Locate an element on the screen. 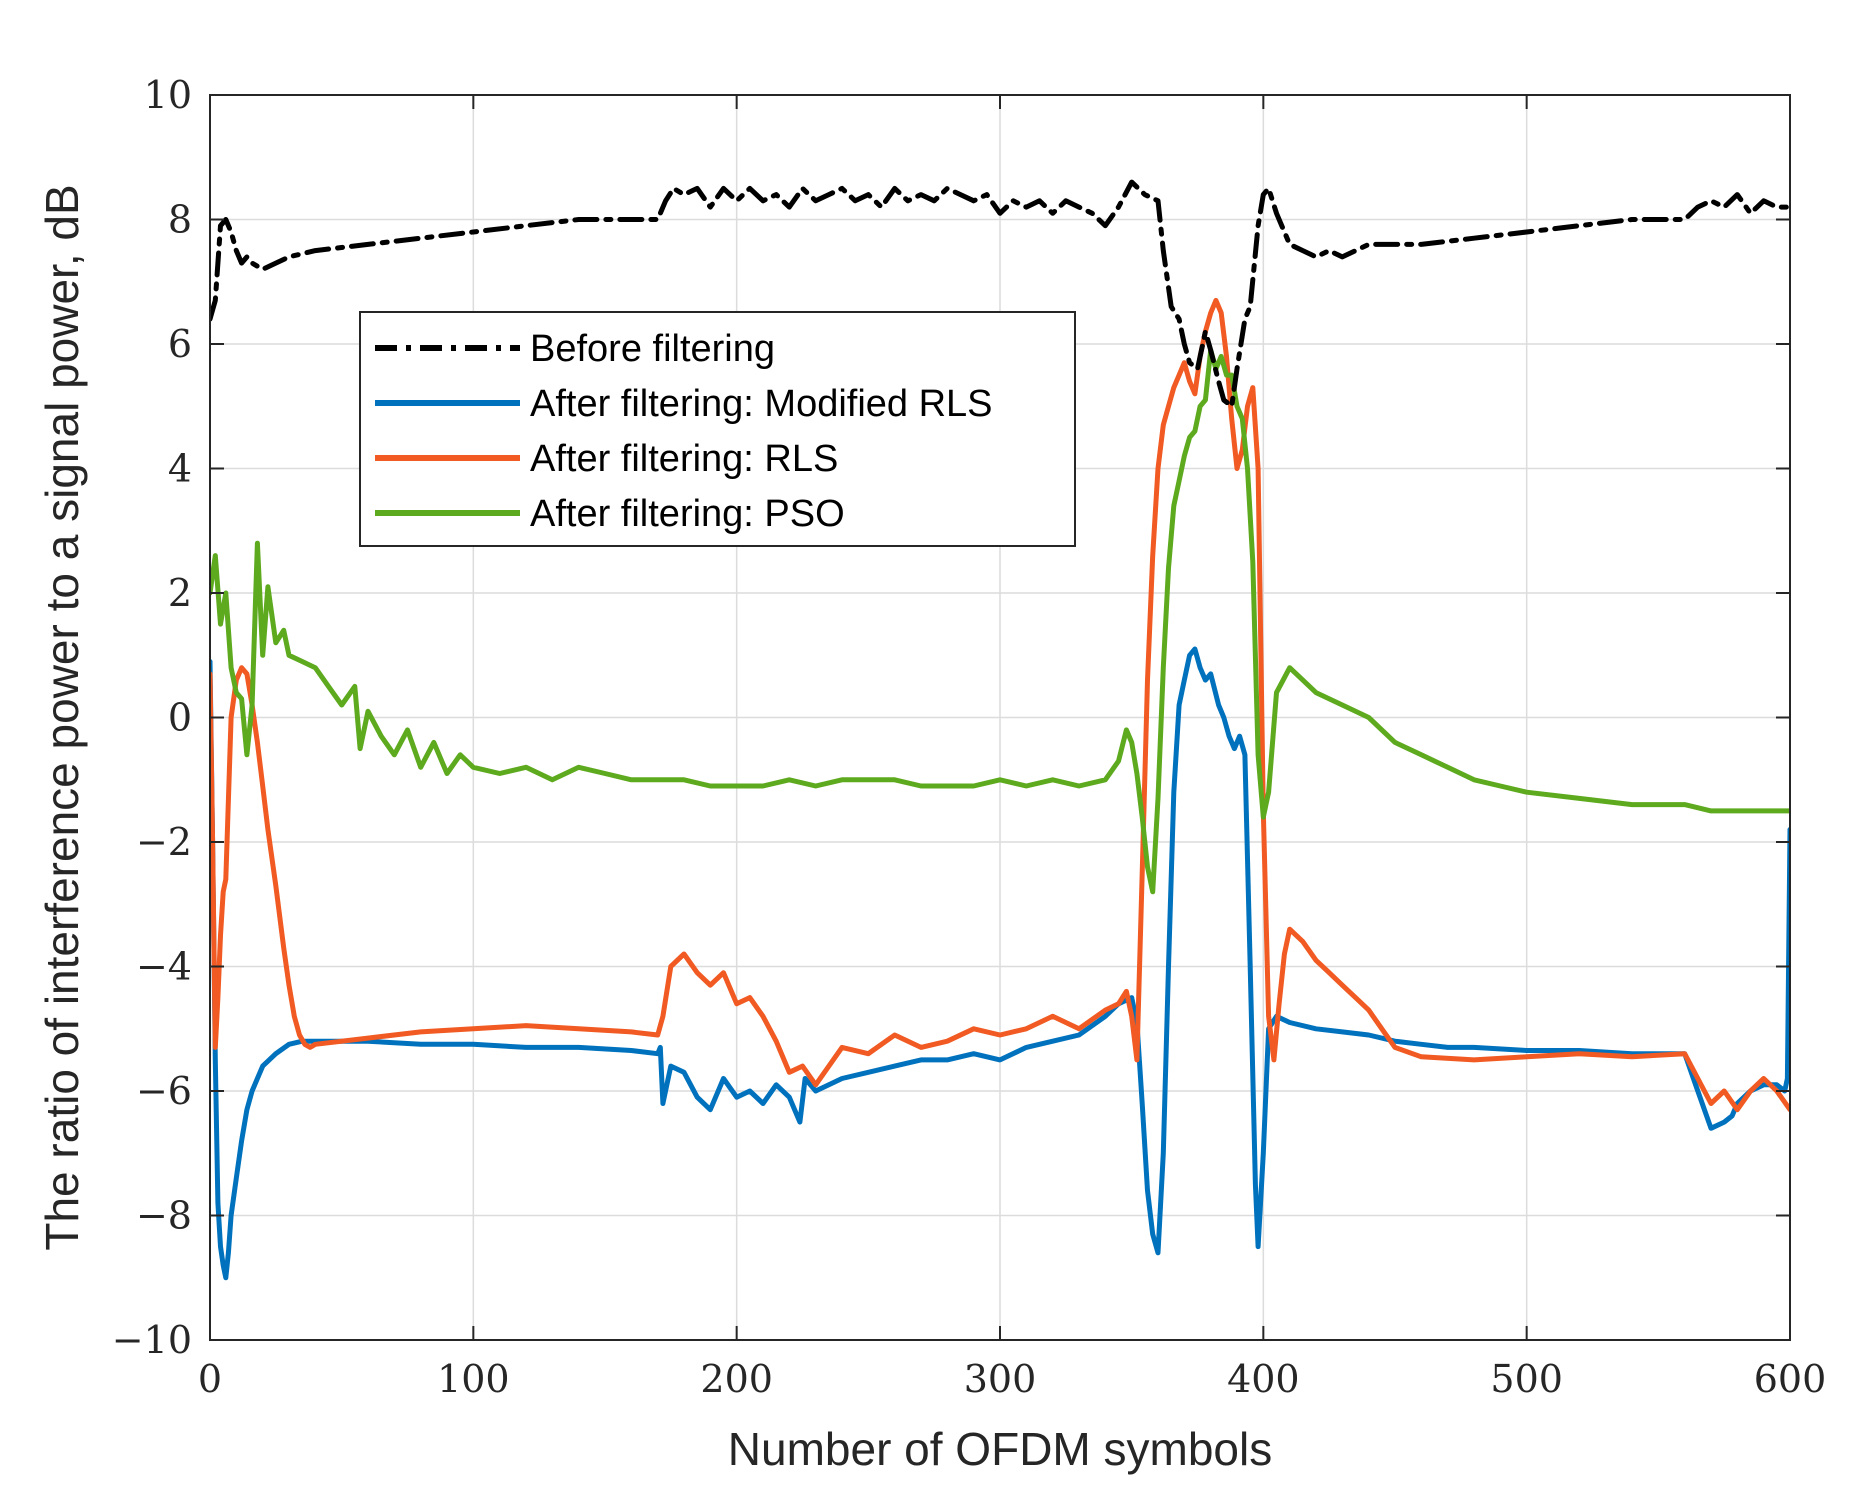  y-tick-label: −6 is located at coordinates (164, 1091).